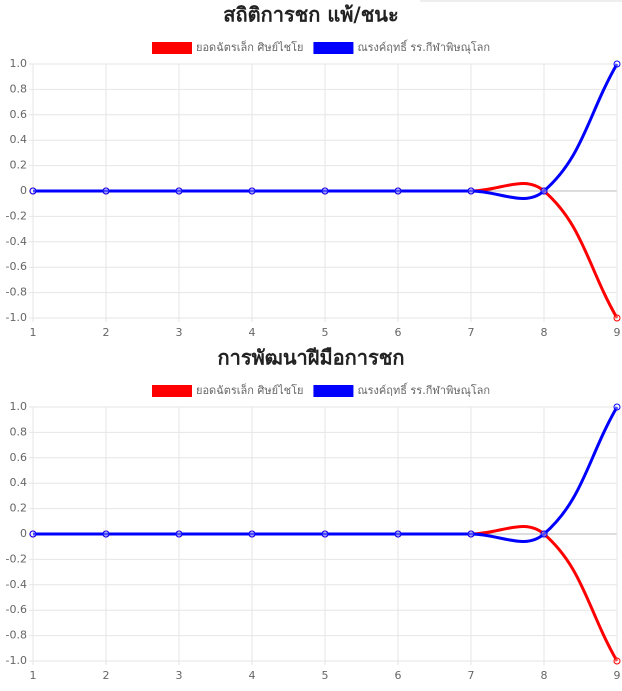  I want to click on chart-title: สถิติการชก แพ้/ชนะ, so click(310, 15).